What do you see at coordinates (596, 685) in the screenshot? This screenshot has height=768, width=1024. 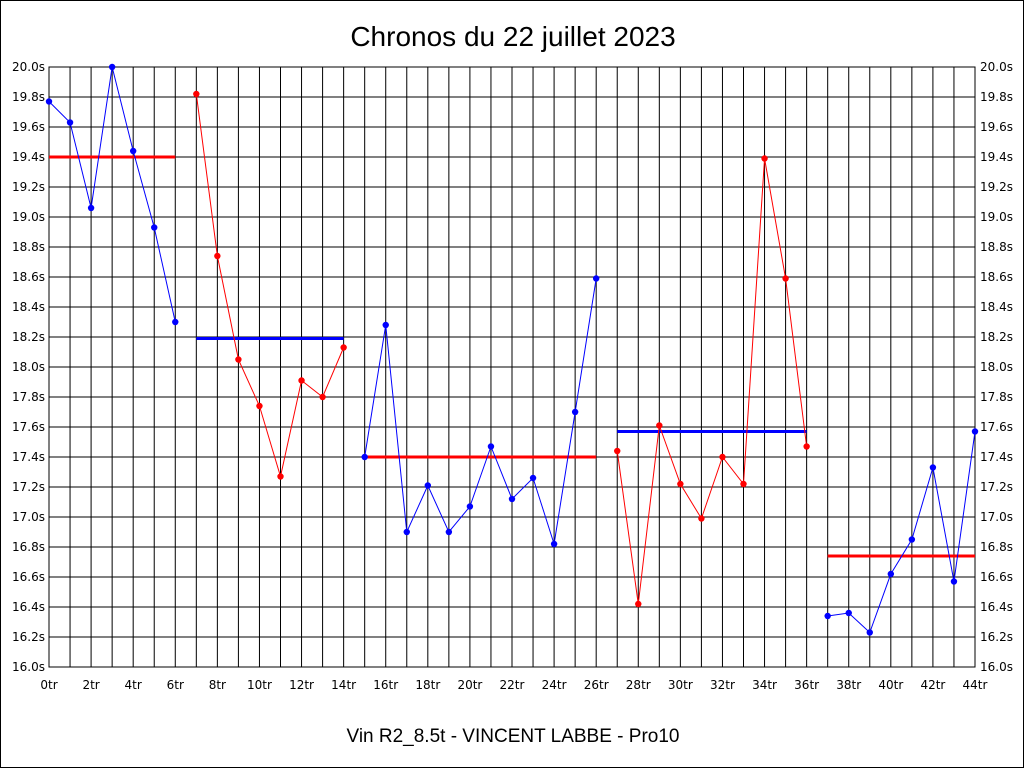 I see `x-tick-label: 26tr` at bounding box center [596, 685].